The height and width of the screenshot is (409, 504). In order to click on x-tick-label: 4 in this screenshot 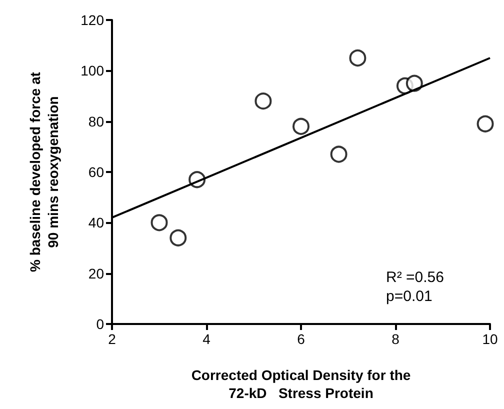, I will do `click(206, 339)`.